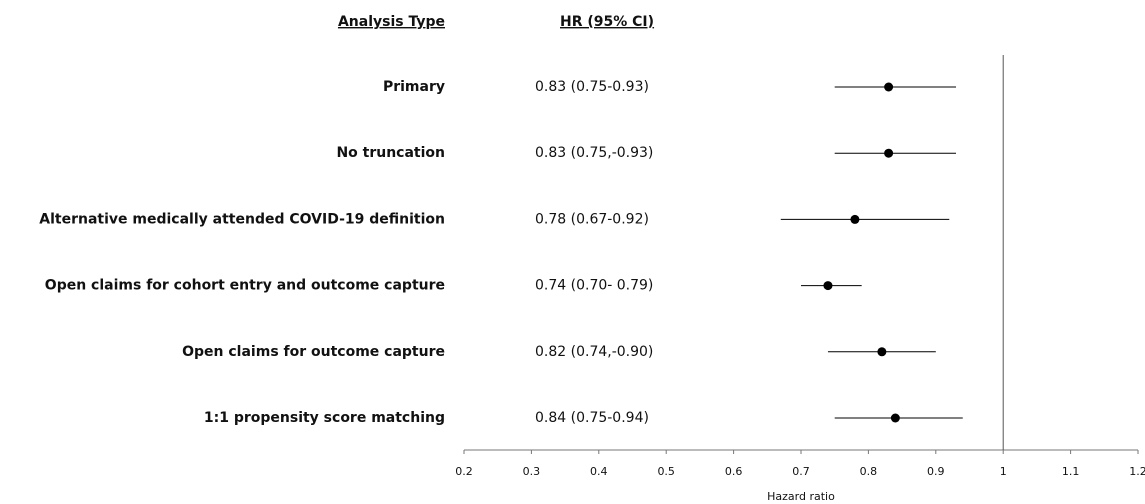  Describe the element at coordinates (666, 471) in the screenshot. I see `x-tick-label: 0.5` at that location.